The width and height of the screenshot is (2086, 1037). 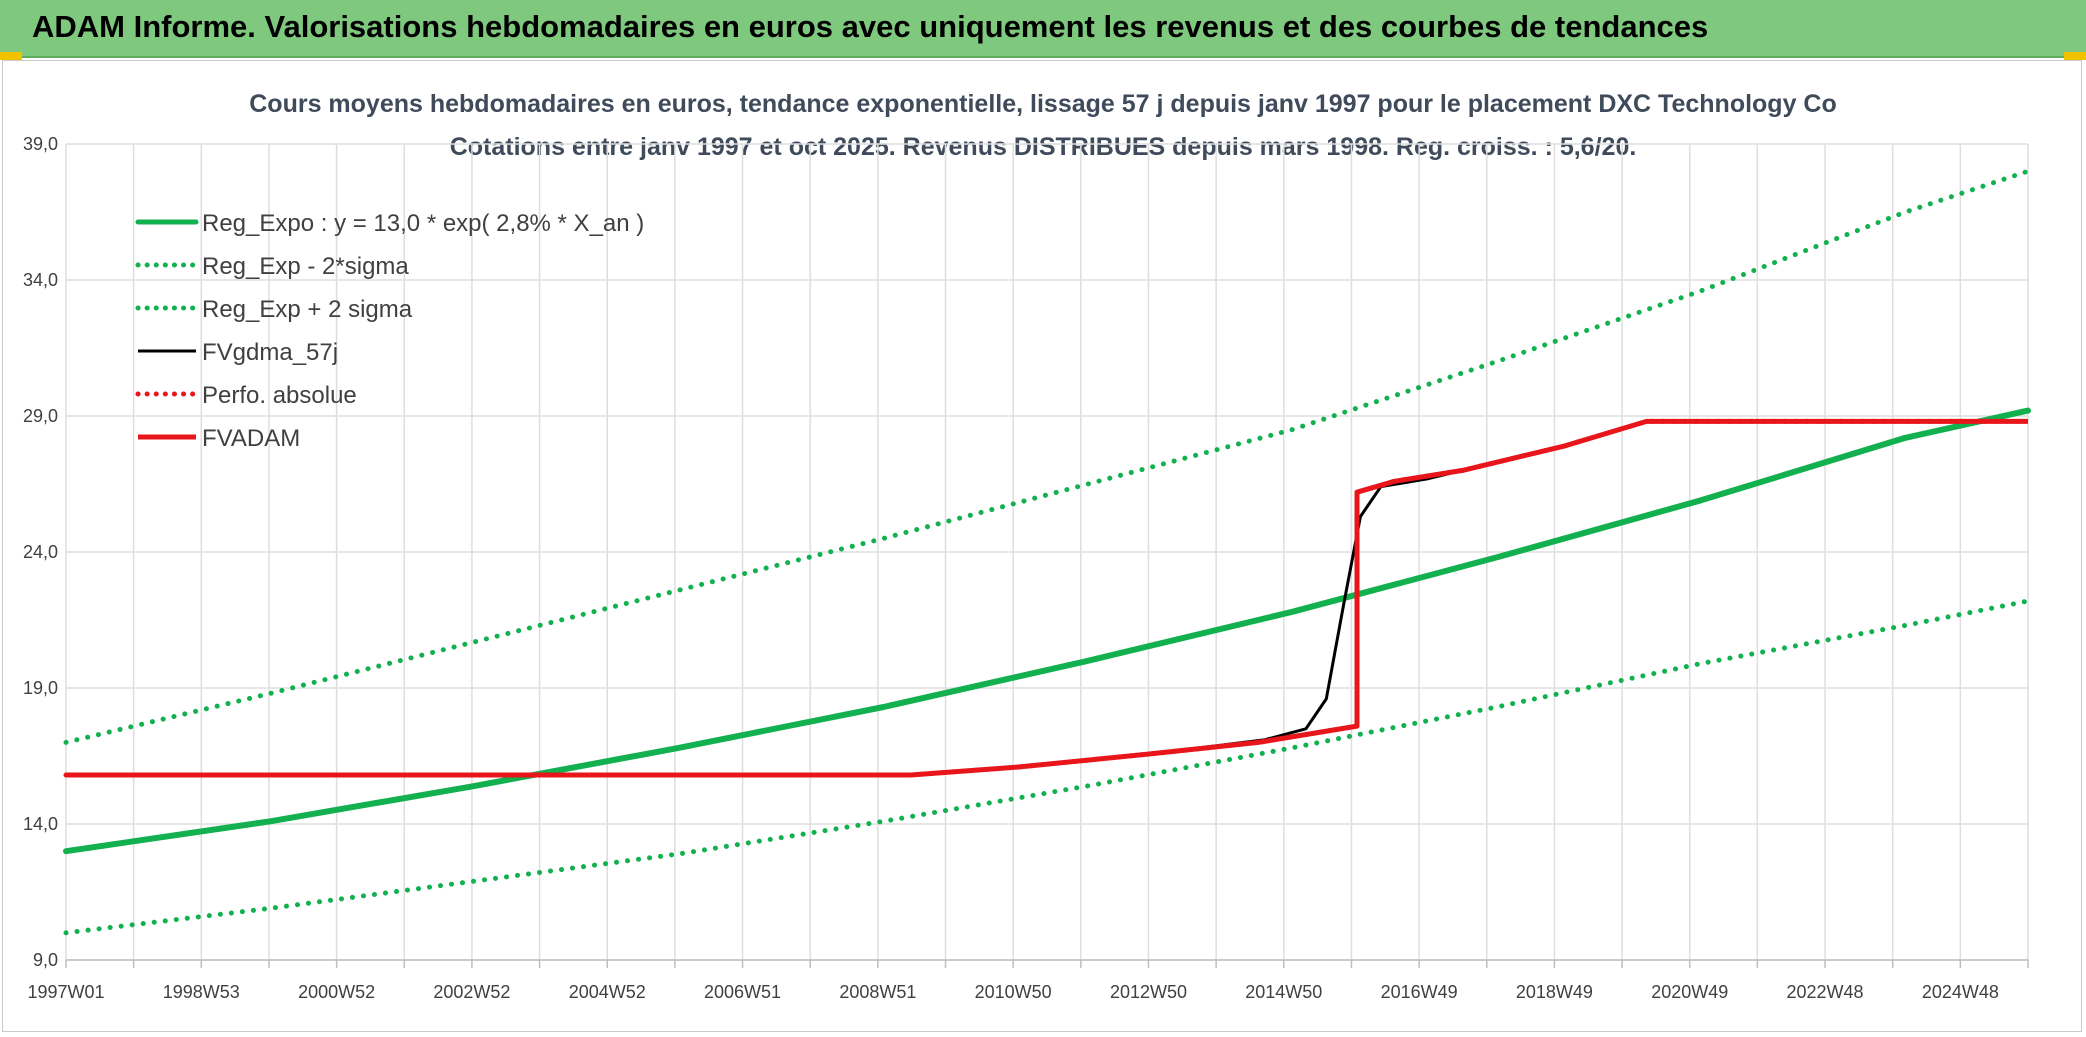 I want to click on x-tick-label: 1997W01, so click(x=65, y=992).